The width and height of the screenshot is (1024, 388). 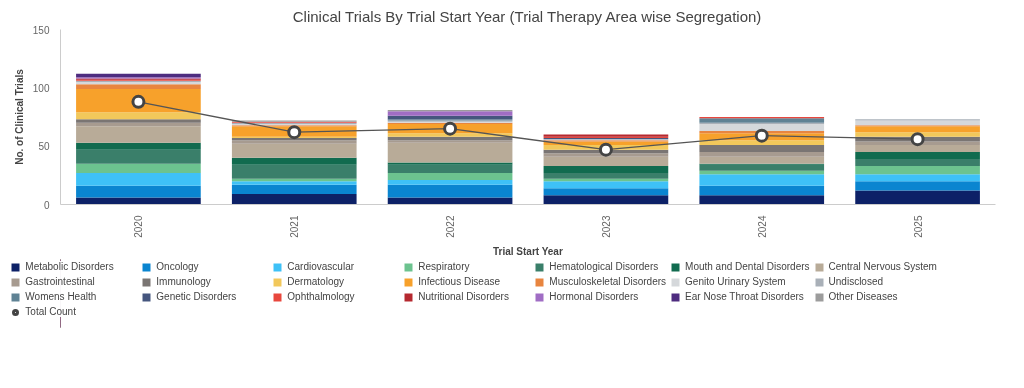 What do you see at coordinates (863, 296) in the screenshot?
I see `legend-label: Other Diseases` at bounding box center [863, 296].